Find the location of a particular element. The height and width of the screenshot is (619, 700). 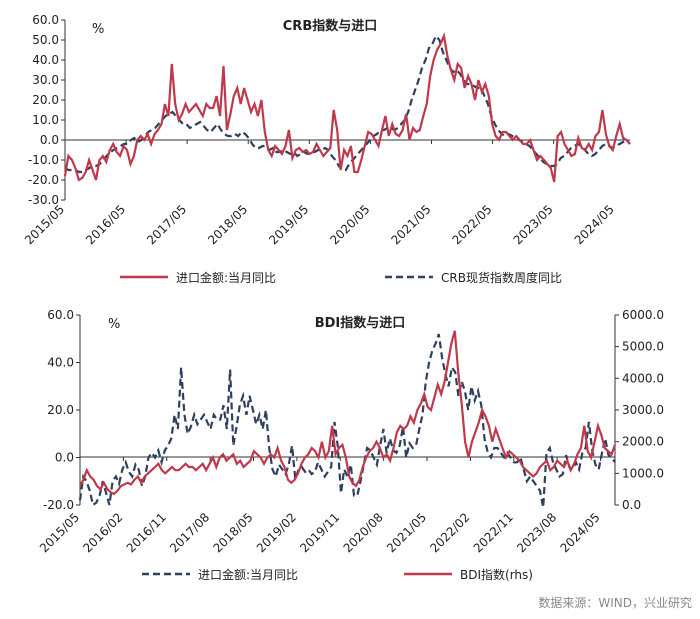

bdi-xtick-label: 2021/05 is located at coordinates (406, 532).